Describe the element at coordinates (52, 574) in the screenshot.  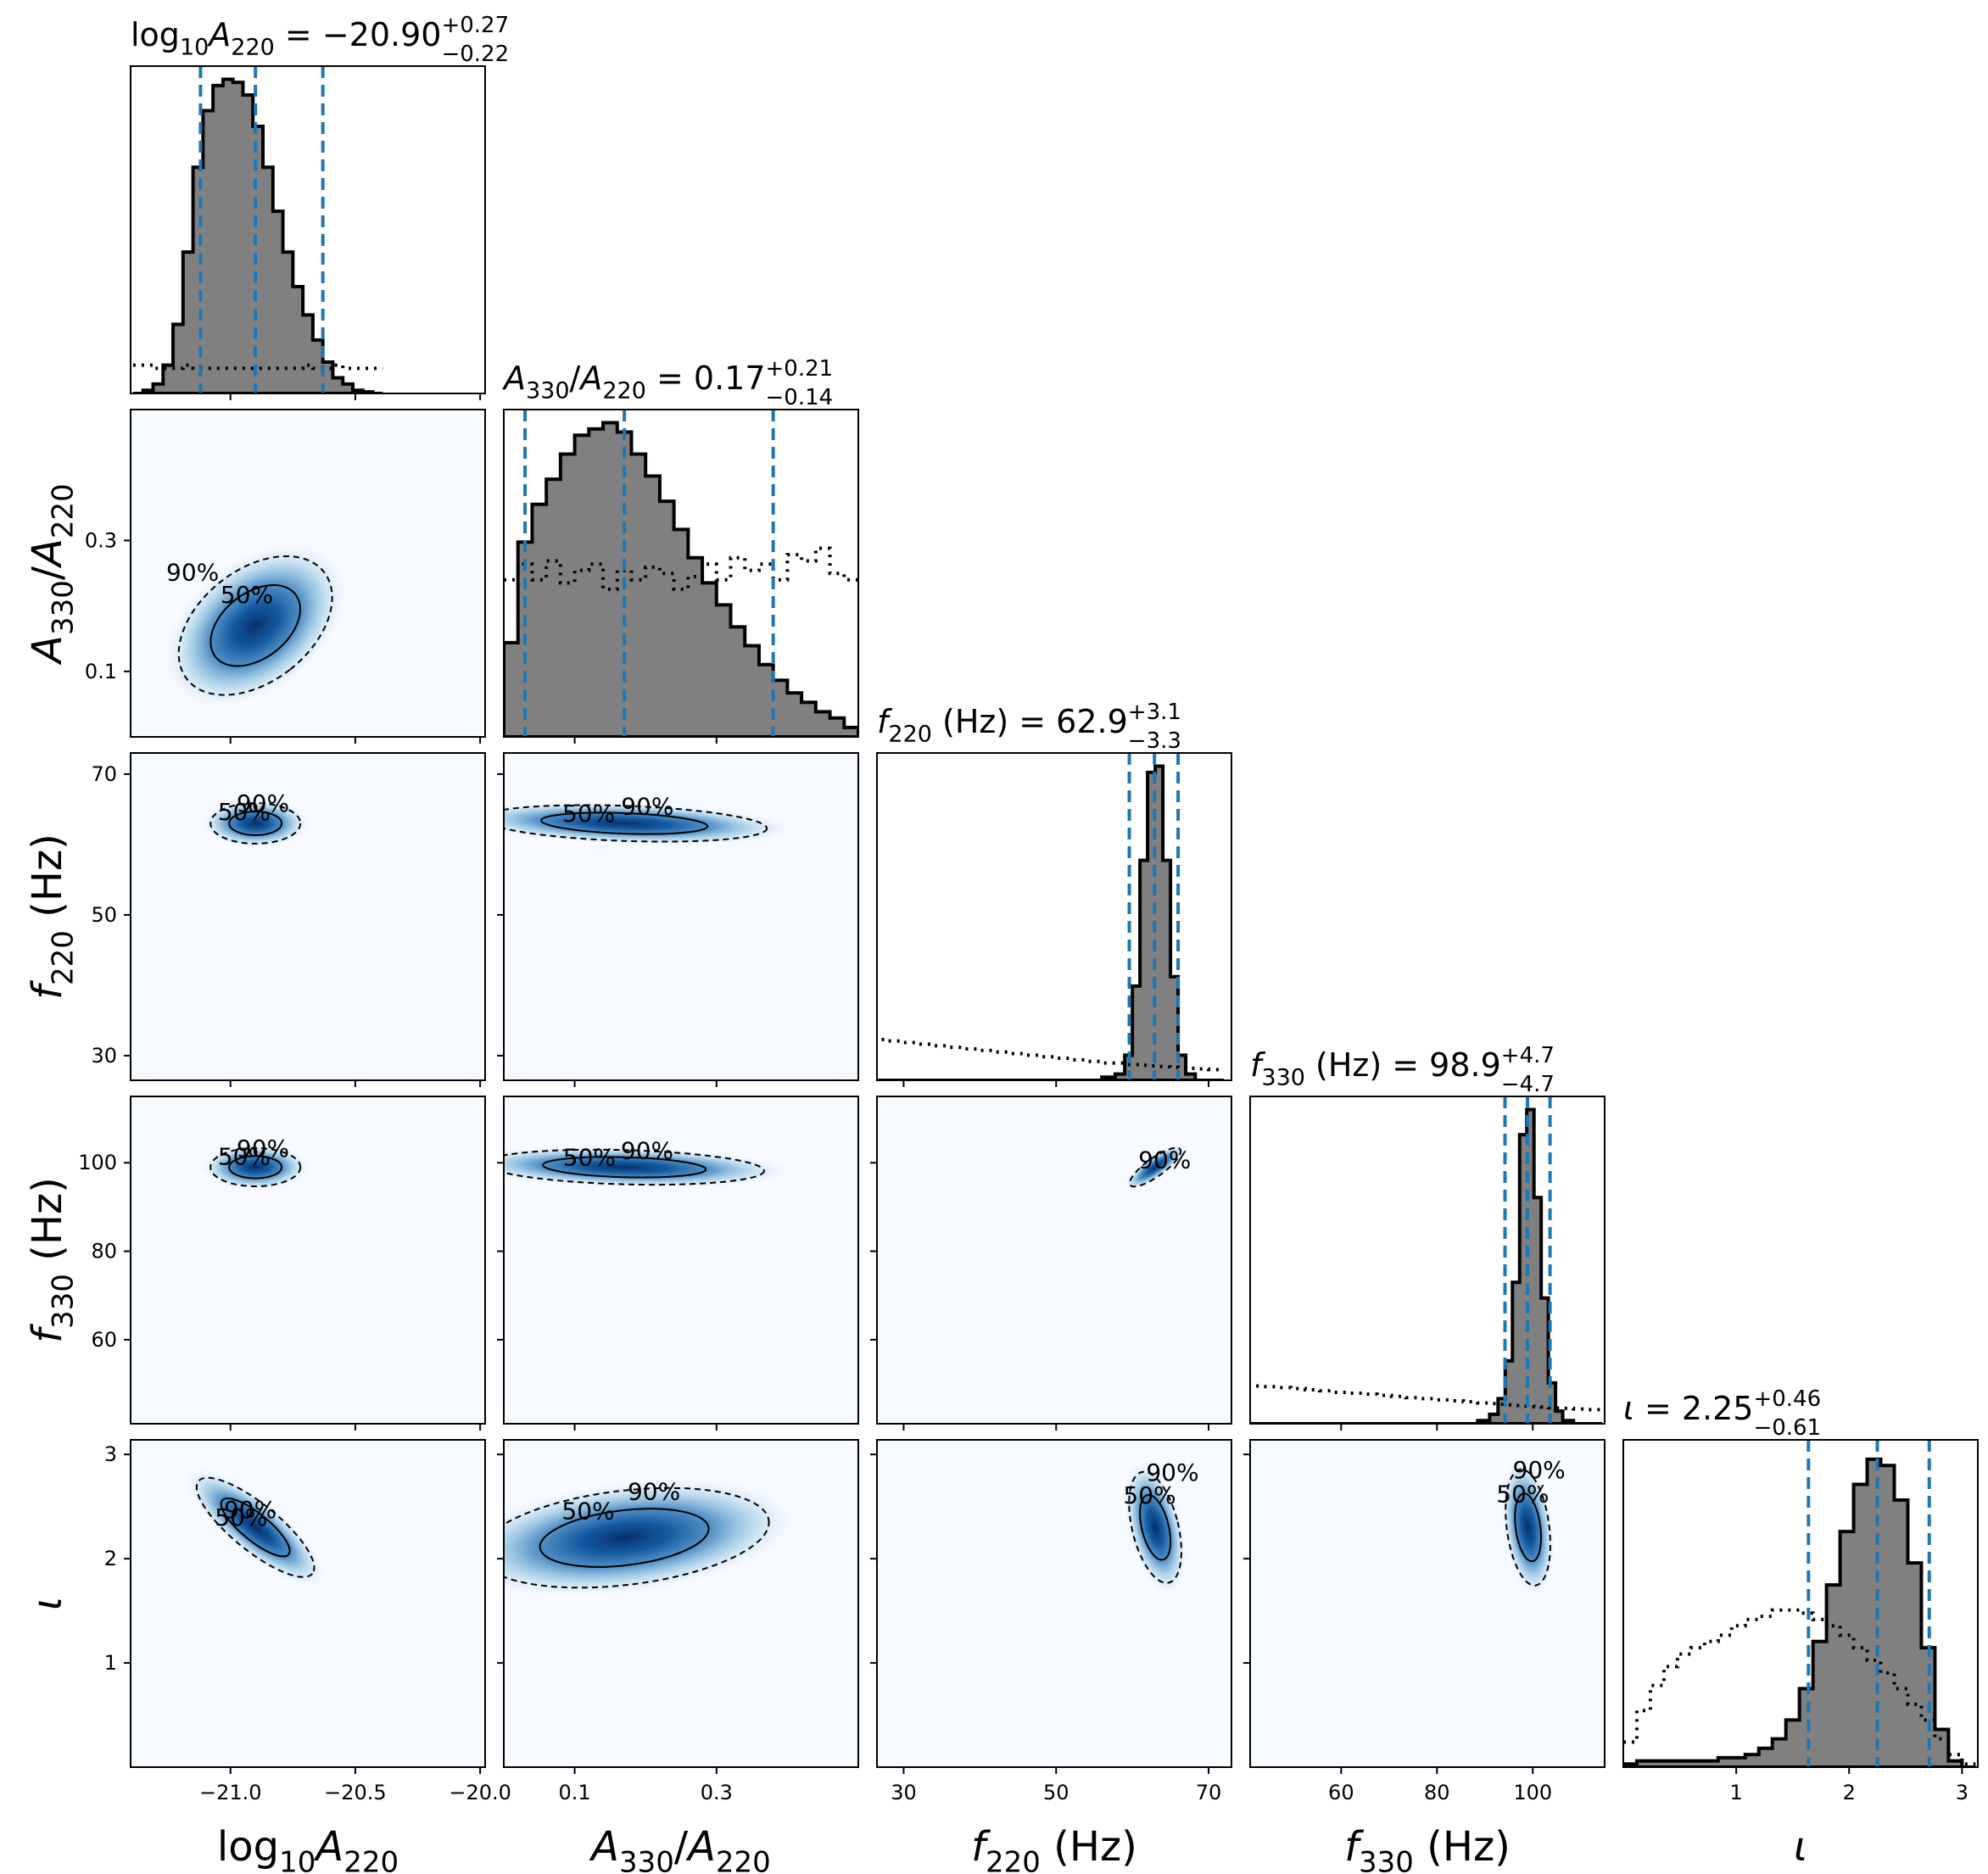
I see `y-axis-label-A330overA220: A330​/A220​` at that location.